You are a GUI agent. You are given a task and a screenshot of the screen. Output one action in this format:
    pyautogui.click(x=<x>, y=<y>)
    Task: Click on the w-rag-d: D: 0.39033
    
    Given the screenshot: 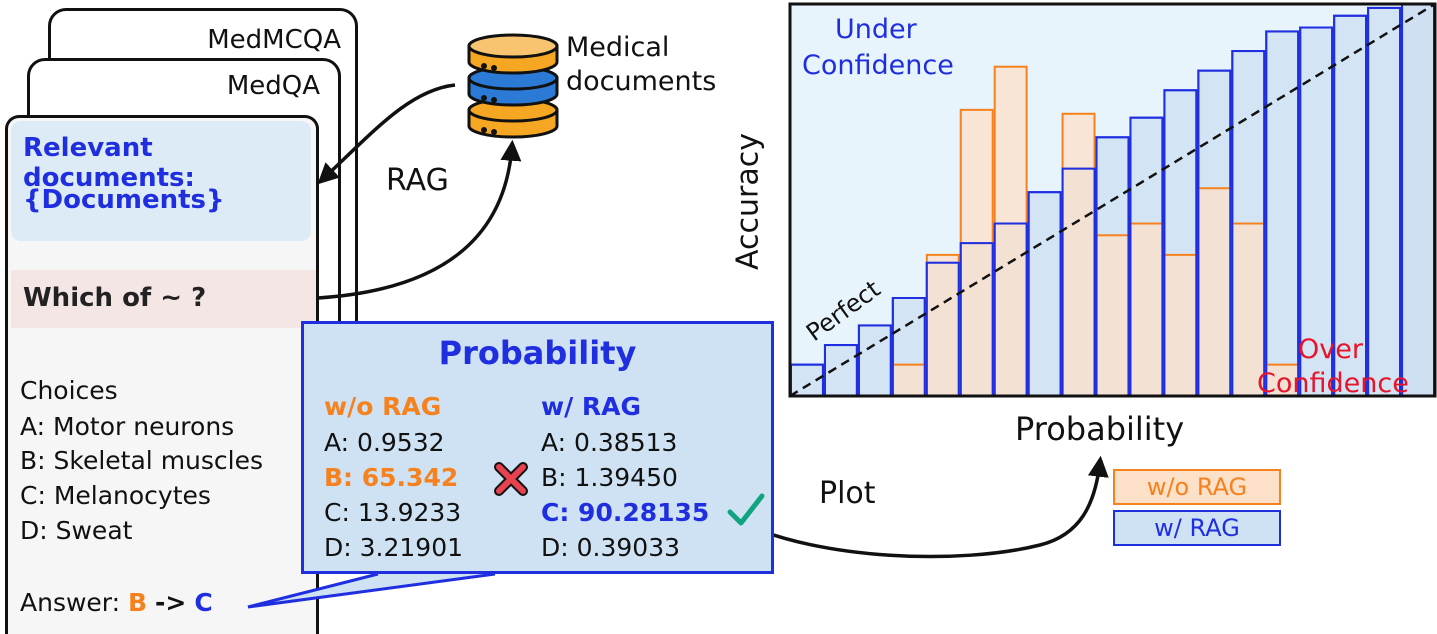 What is the action you would take?
    pyautogui.click(x=611, y=547)
    